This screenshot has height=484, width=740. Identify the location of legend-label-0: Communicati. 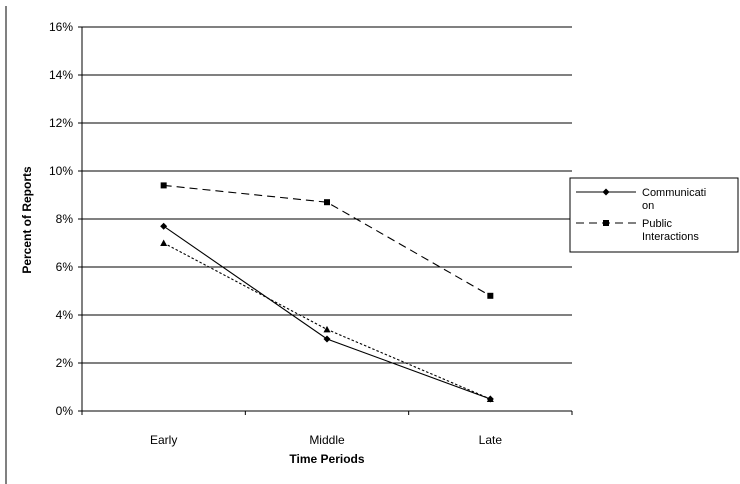
(674, 193).